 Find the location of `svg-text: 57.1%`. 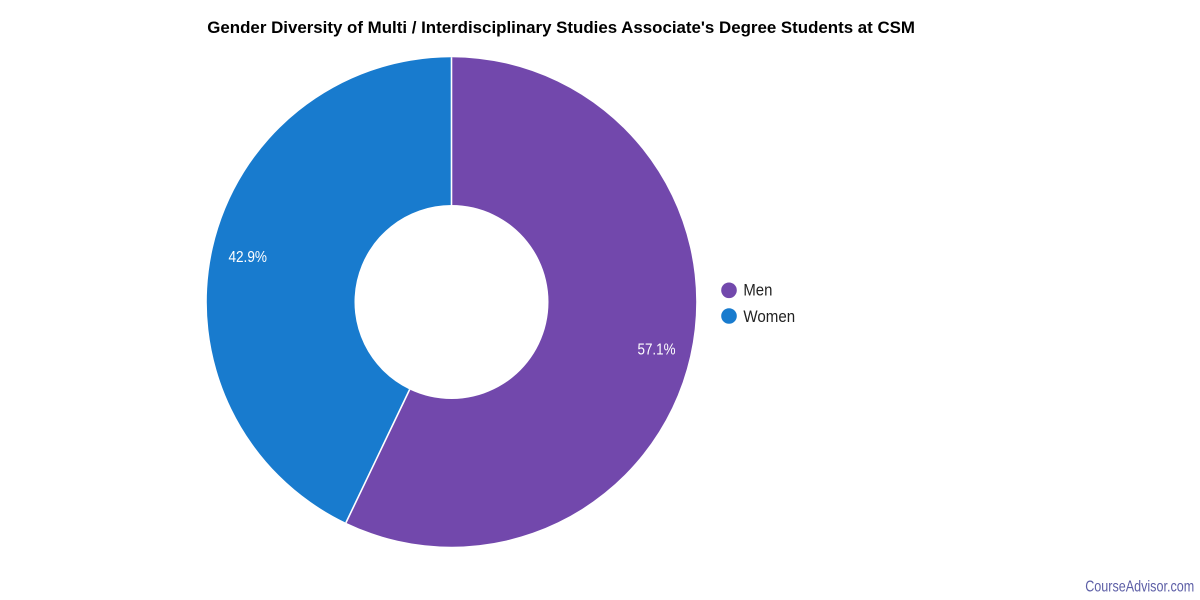

svg-text: 57.1% is located at coordinates (657, 350).